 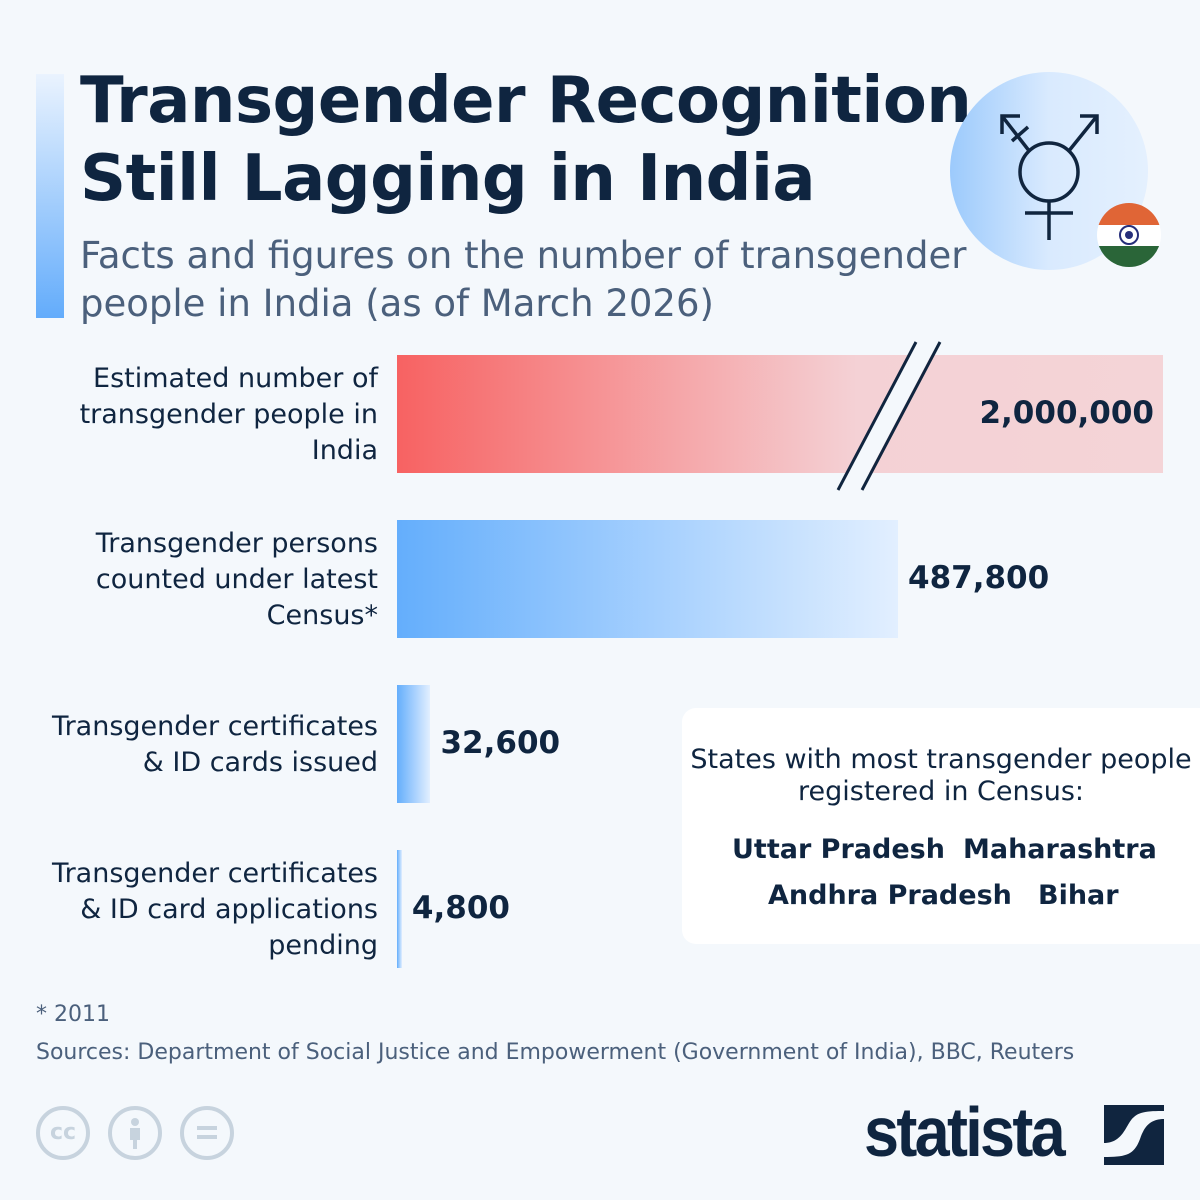 I want to click on state-item: Maharashtra, so click(x=1060, y=849).